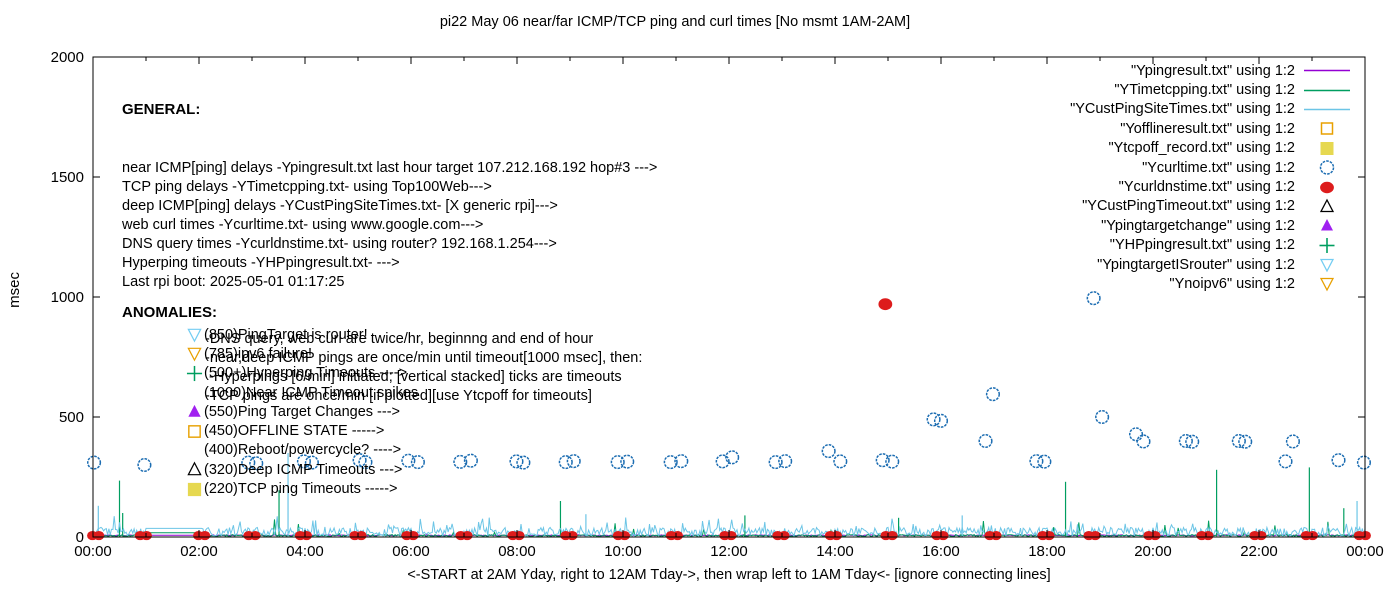  I want to click on anomalies-heading: ANOMALIES:, so click(169, 312).